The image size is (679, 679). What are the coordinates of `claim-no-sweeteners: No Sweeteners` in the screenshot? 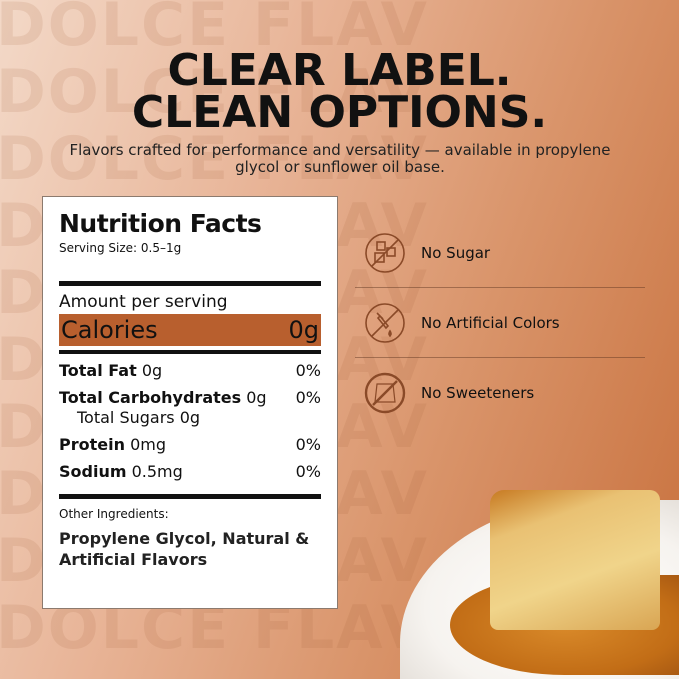 It's located at (500, 393).